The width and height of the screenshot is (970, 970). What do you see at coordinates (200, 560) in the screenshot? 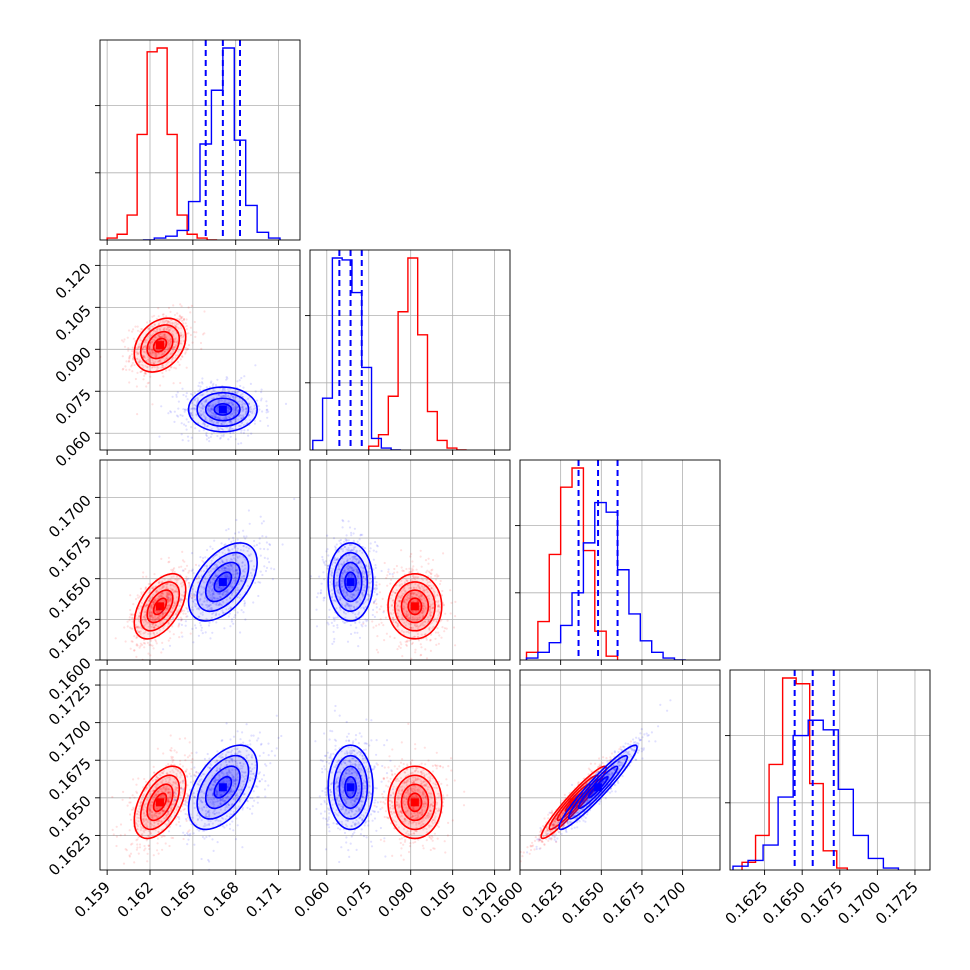
I see `panel-frame` at bounding box center [200, 560].